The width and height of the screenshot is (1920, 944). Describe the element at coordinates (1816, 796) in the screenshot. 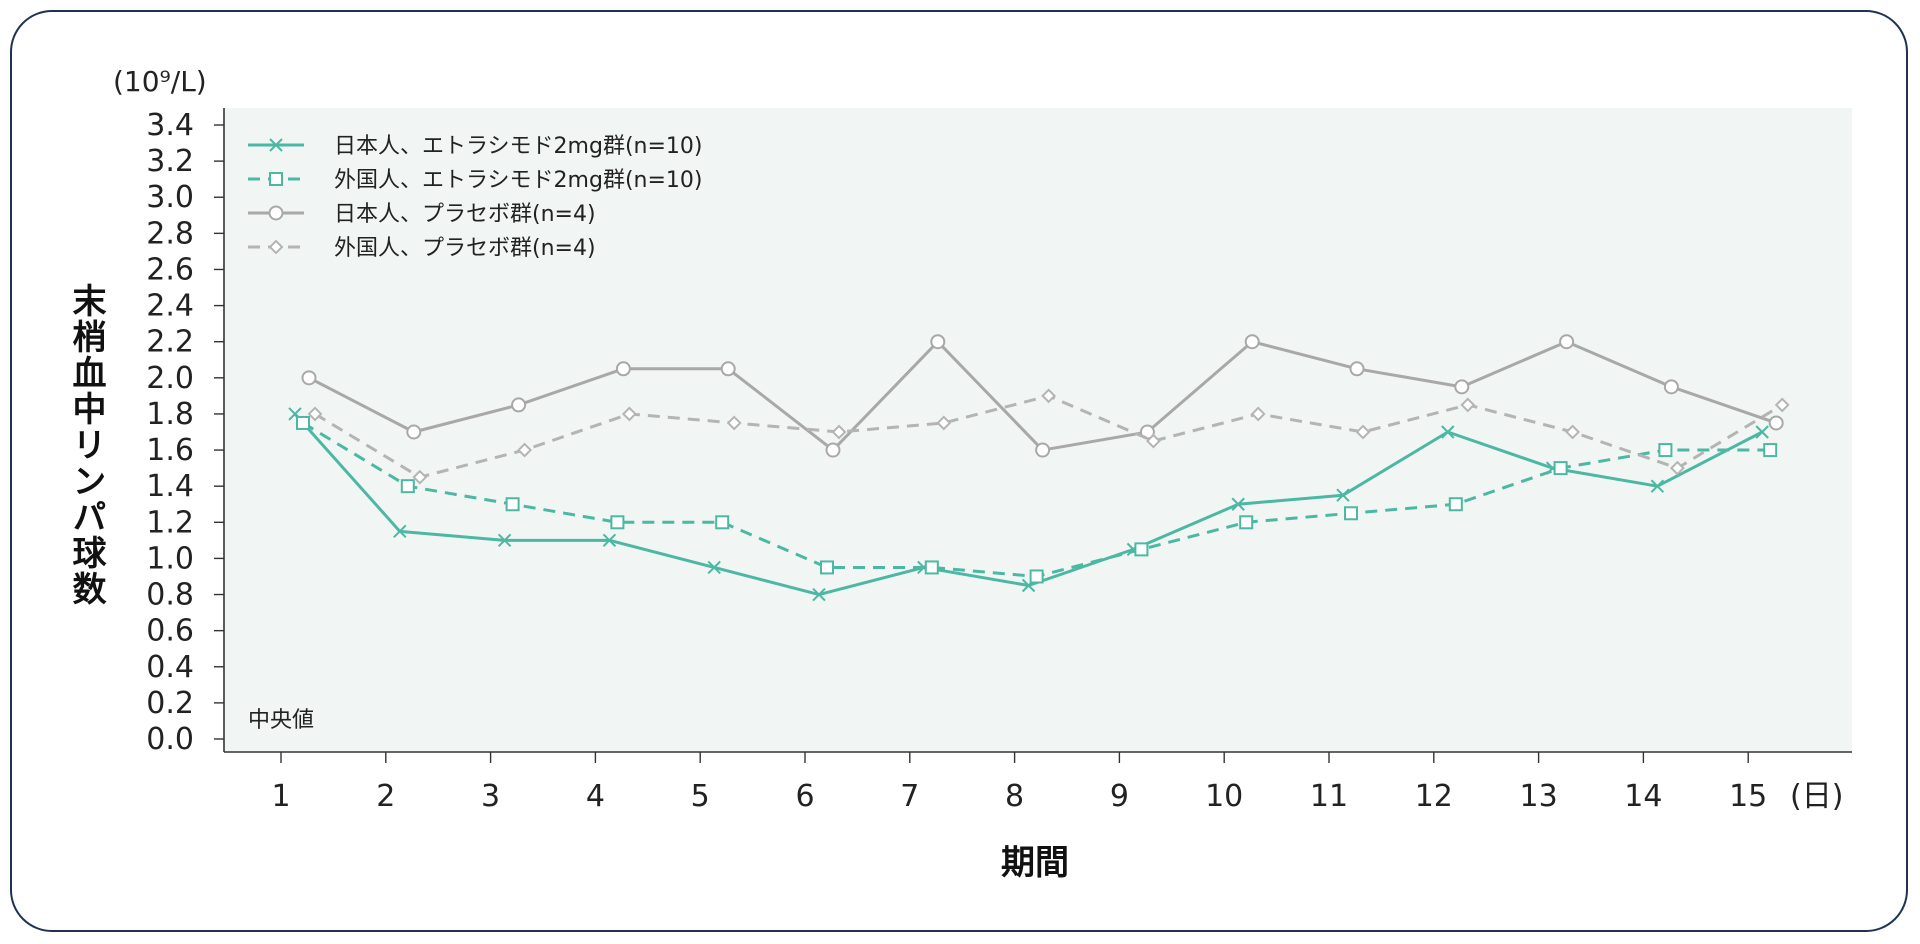

I see `x-unit-label: (日)` at that location.